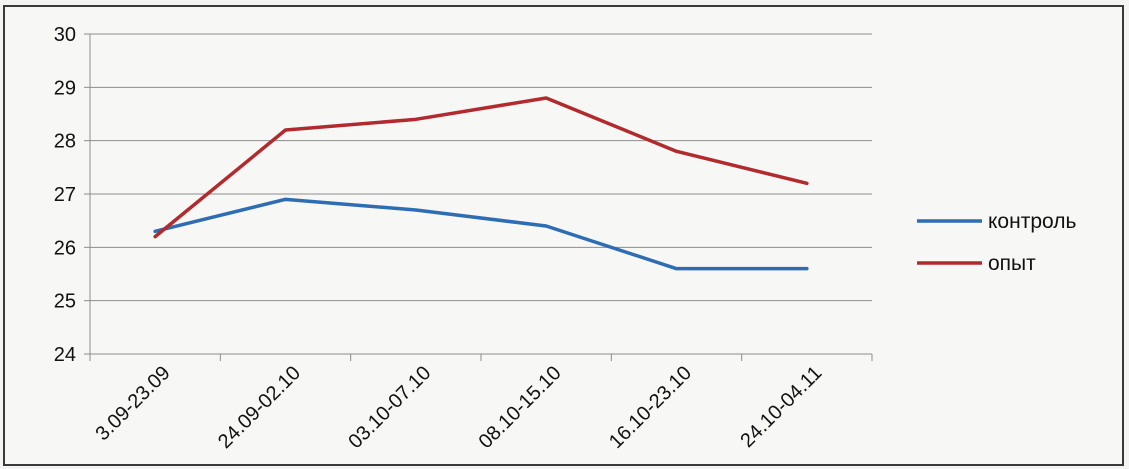  I want to click on x-tick-label: 16.10-23.10, so click(650, 407).